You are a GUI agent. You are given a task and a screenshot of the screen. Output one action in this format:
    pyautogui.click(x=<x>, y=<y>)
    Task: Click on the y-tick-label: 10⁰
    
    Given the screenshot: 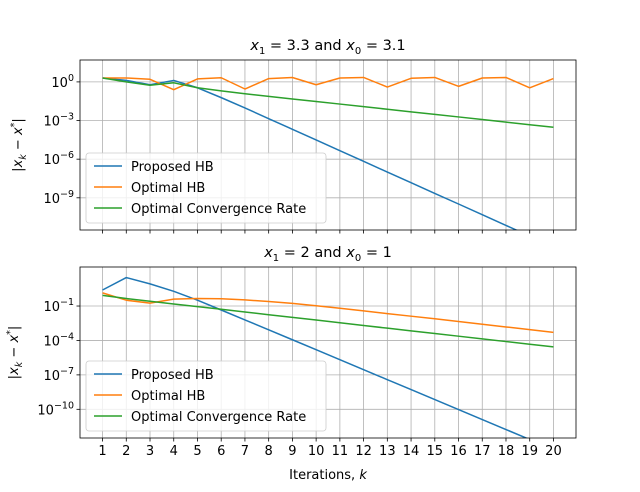 What is the action you would take?
    pyautogui.click(x=62, y=82)
    